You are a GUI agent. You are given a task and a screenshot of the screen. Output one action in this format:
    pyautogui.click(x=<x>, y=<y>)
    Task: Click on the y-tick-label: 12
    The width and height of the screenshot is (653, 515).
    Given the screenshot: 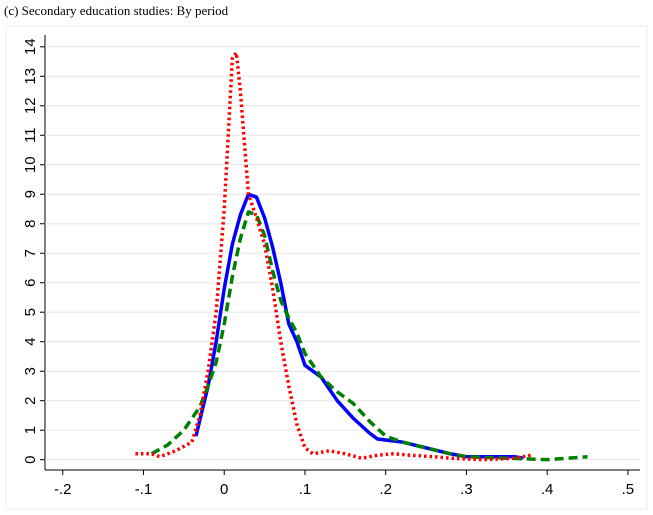 What is the action you would take?
    pyautogui.click(x=30, y=105)
    